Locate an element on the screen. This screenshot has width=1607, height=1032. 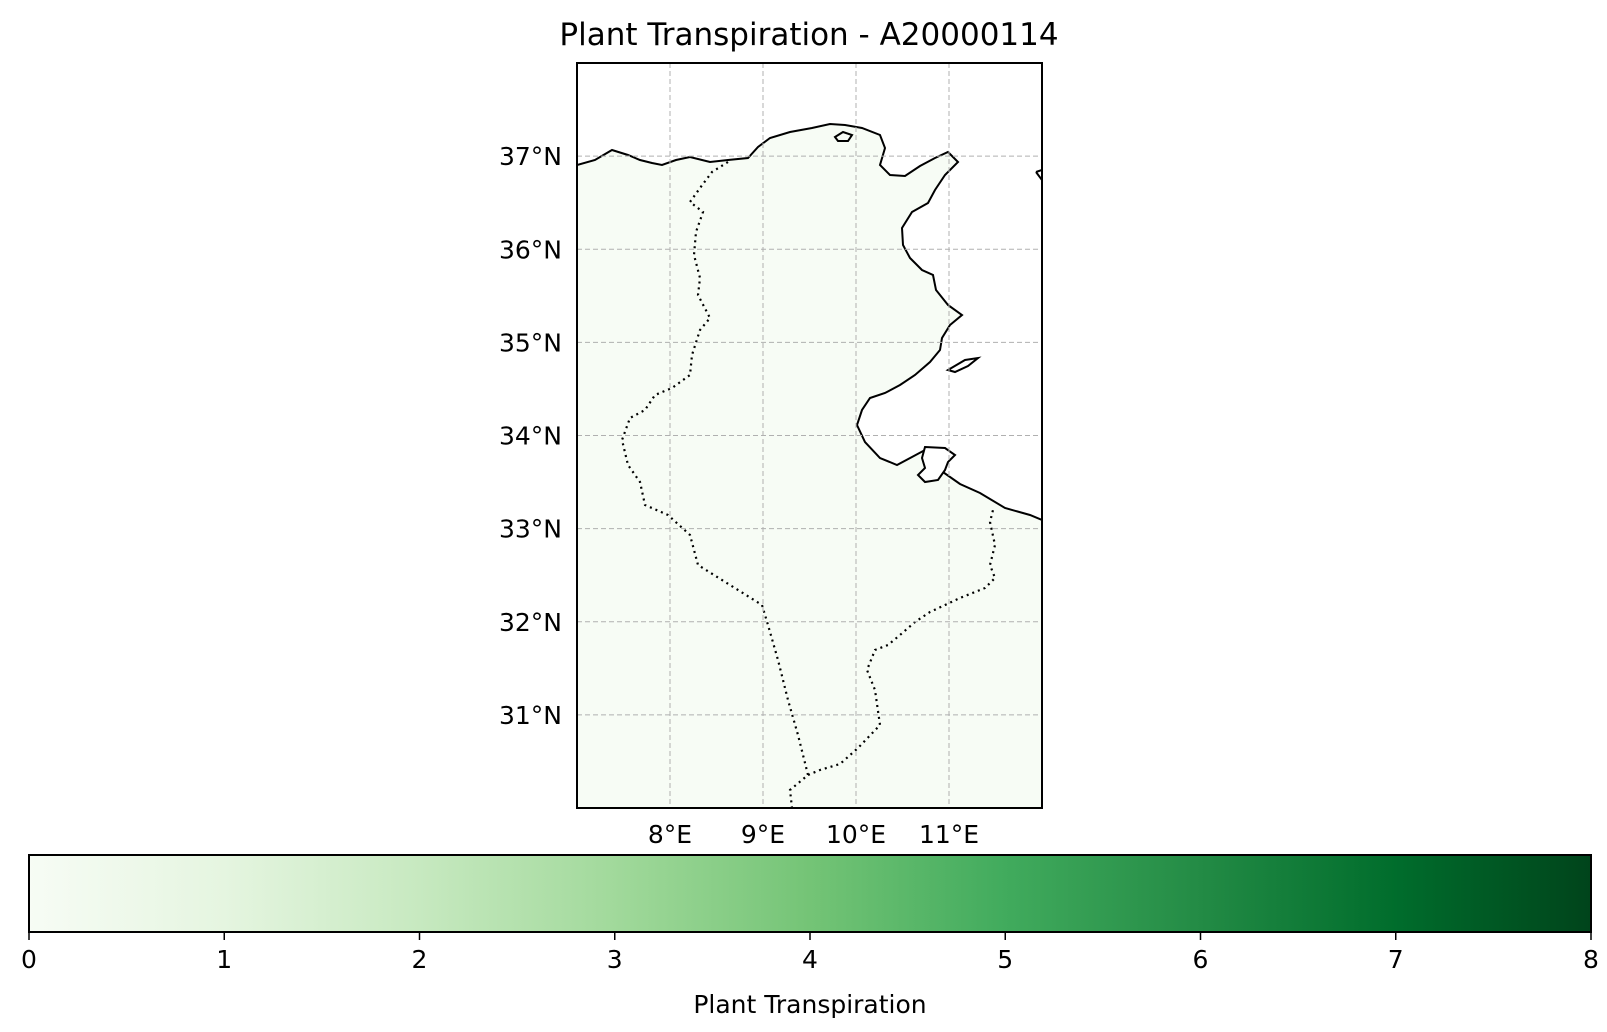
coastline is located at coordinates (809, 321).